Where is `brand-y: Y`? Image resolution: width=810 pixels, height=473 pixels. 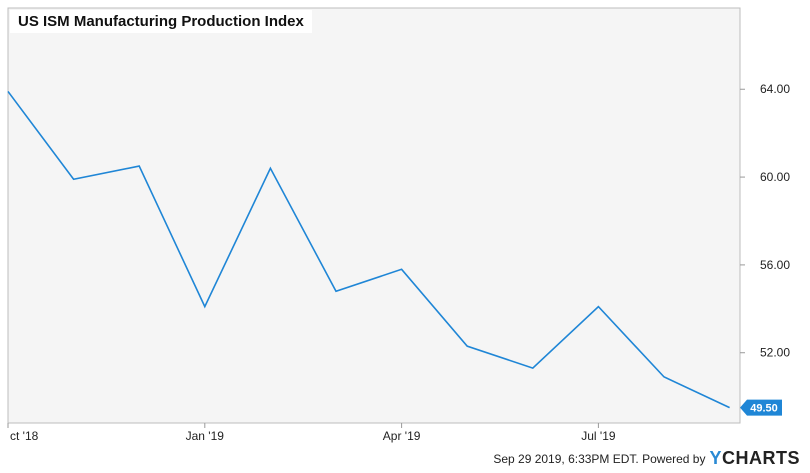
brand-y: Y is located at coordinates (715, 458).